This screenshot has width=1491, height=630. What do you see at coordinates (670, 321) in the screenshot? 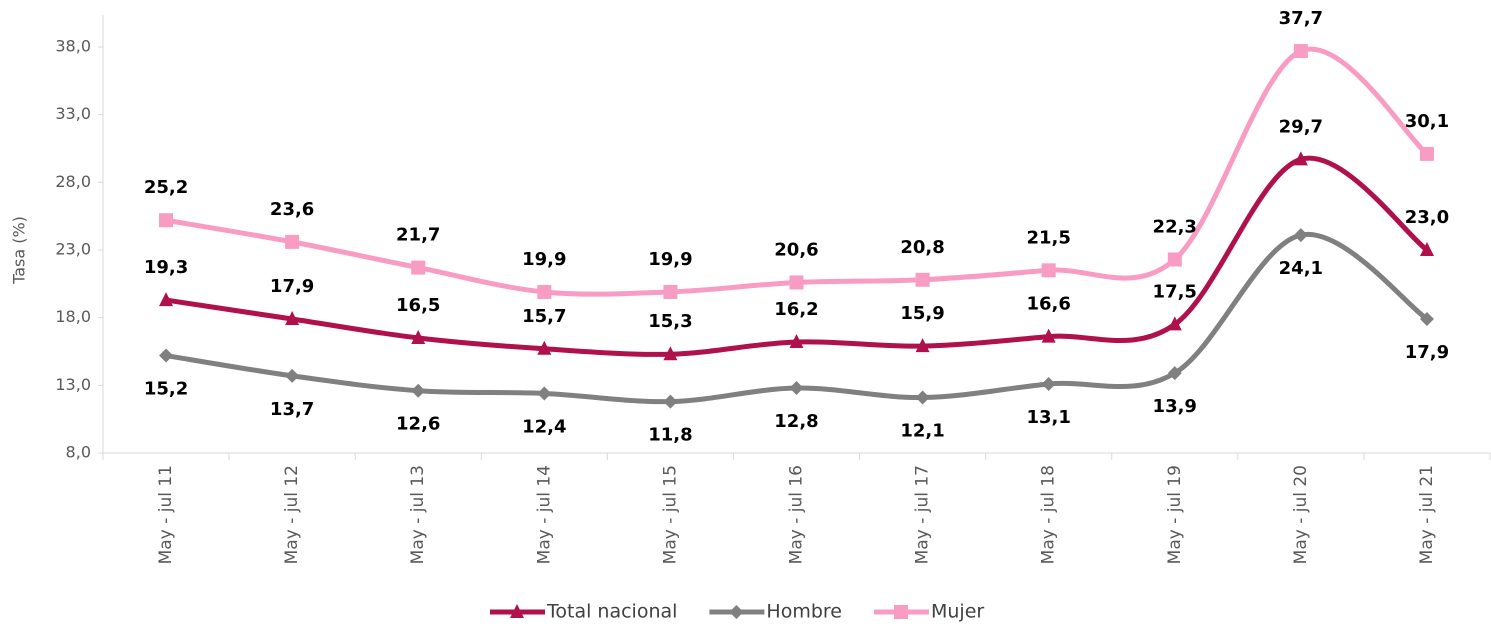
I see `data-label: 15,3` at bounding box center [670, 321].